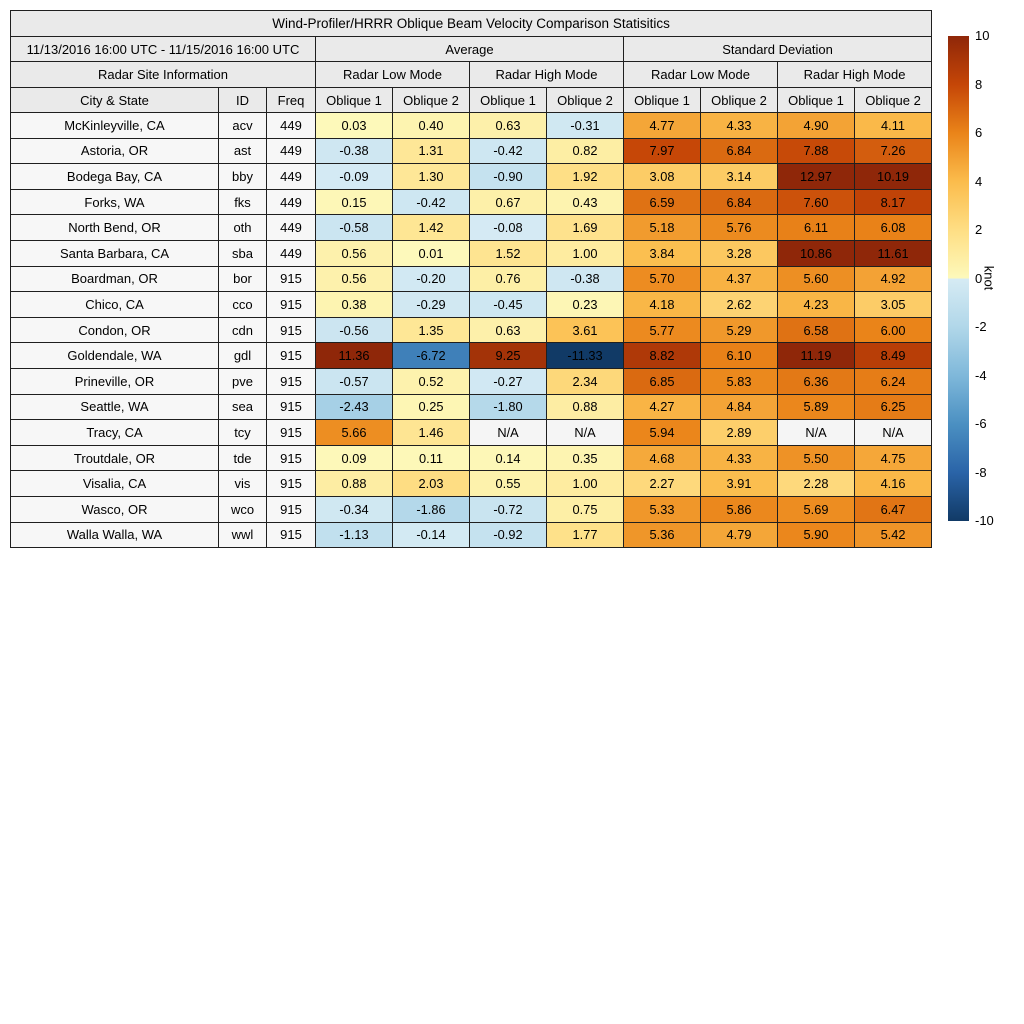 The image size is (1024, 1024). Describe the element at coordinates (242, 509) in the screenshot. I see `site-id-cell: wco` at that location.